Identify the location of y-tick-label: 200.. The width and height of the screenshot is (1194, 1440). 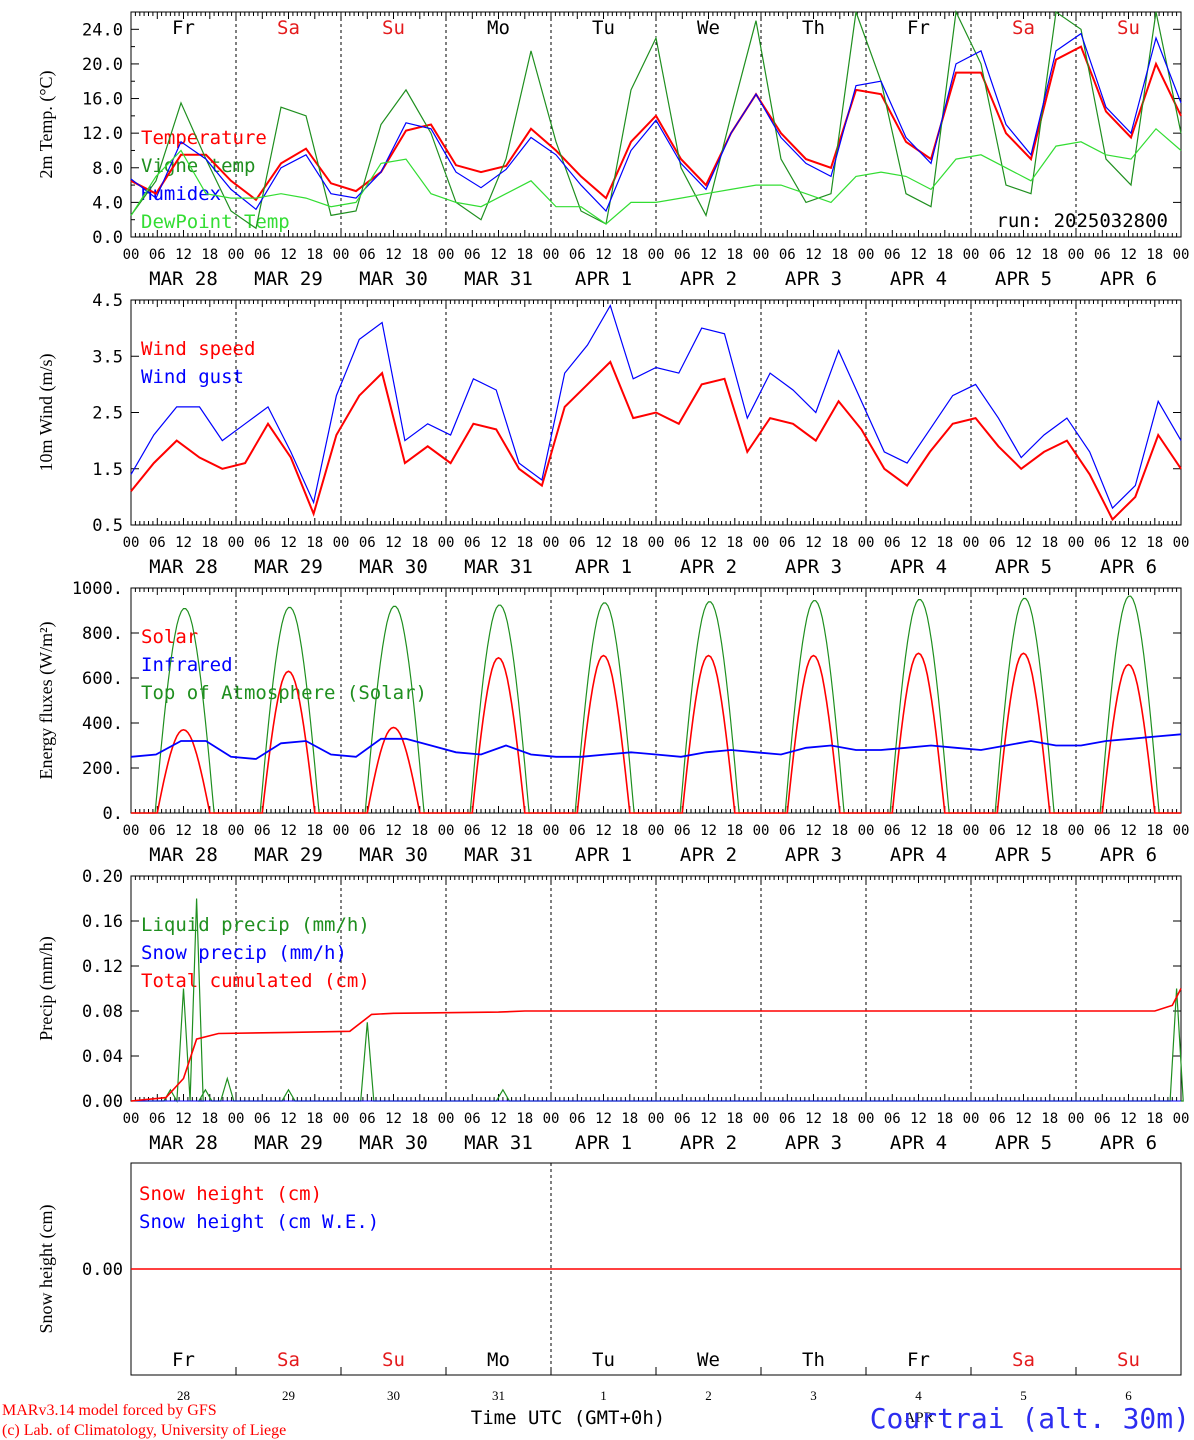
(102, 769).